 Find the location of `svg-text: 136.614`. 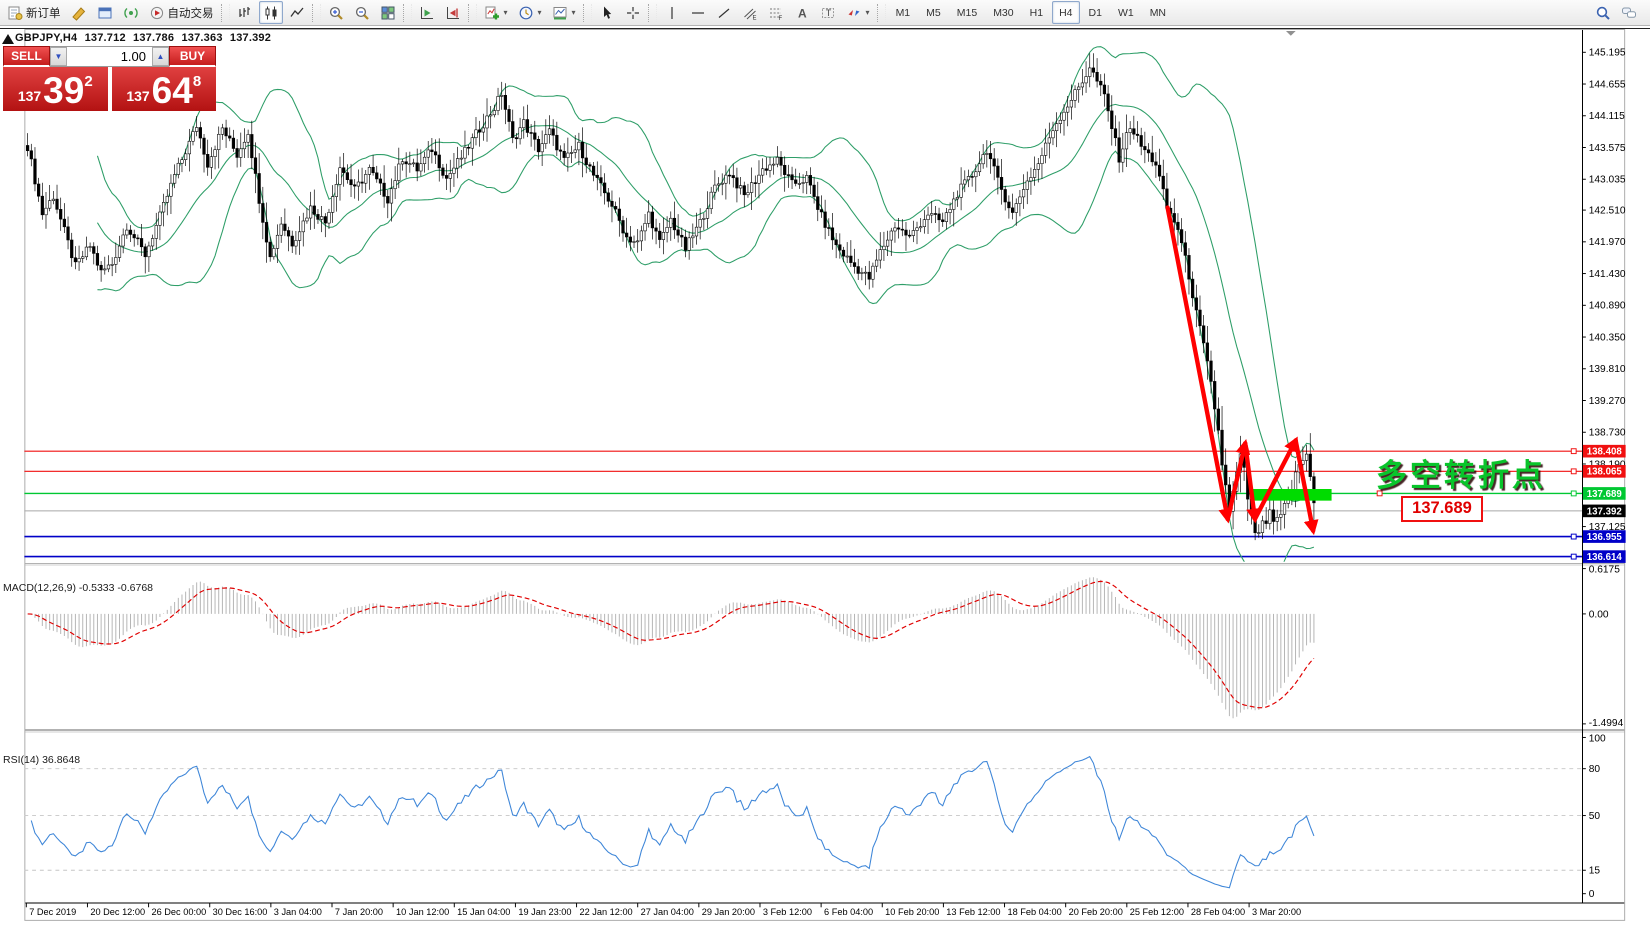

svg-text: 136.614 is located at coordinates (1605, 557).